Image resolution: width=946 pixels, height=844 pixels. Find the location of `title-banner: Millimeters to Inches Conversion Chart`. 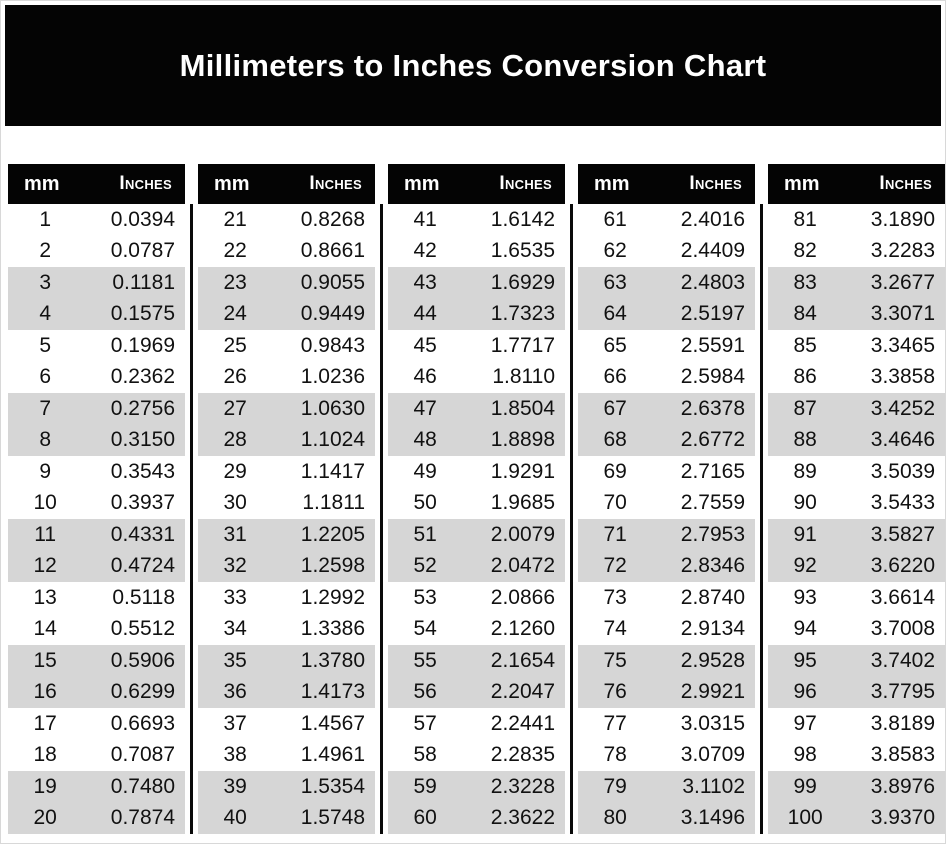

title-banner: Millimeters to Inches Conversion Chart is located at coordinates (473, 65).